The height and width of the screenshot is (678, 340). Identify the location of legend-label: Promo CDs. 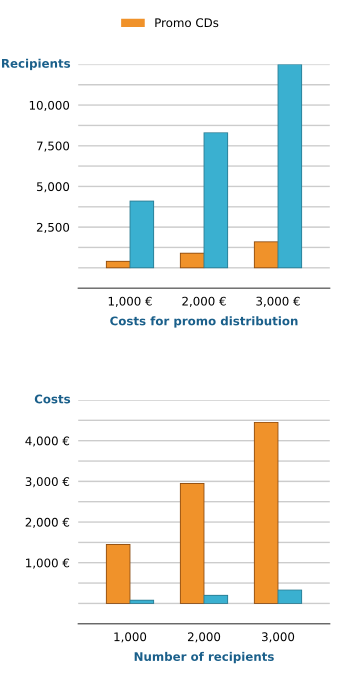
(186, 23).